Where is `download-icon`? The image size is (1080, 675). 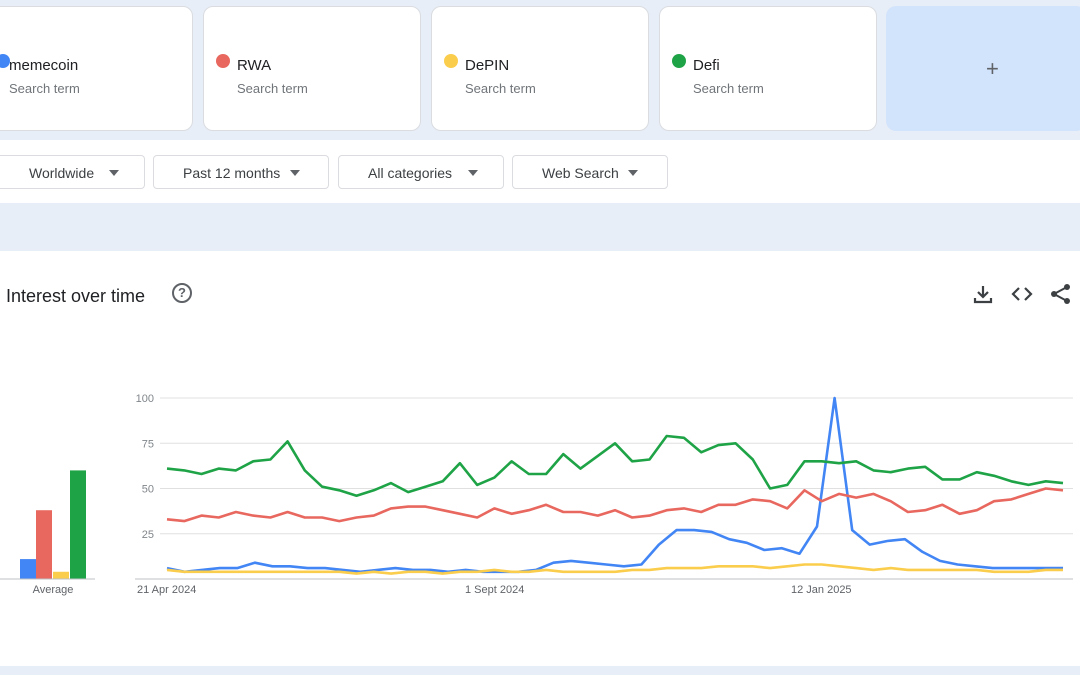 download-icon is located at coordinates (983, 294).